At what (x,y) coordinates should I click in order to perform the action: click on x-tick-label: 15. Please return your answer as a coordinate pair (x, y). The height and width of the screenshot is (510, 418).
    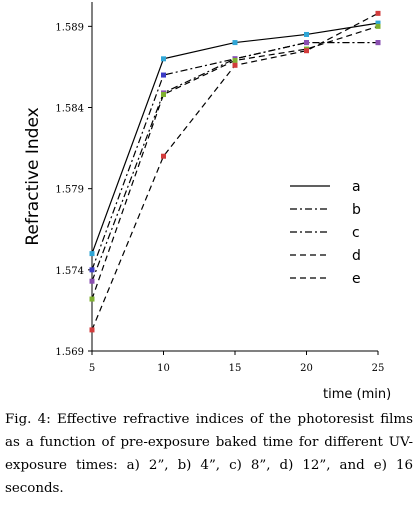
    Looking at the image, I should click on (235, 368).